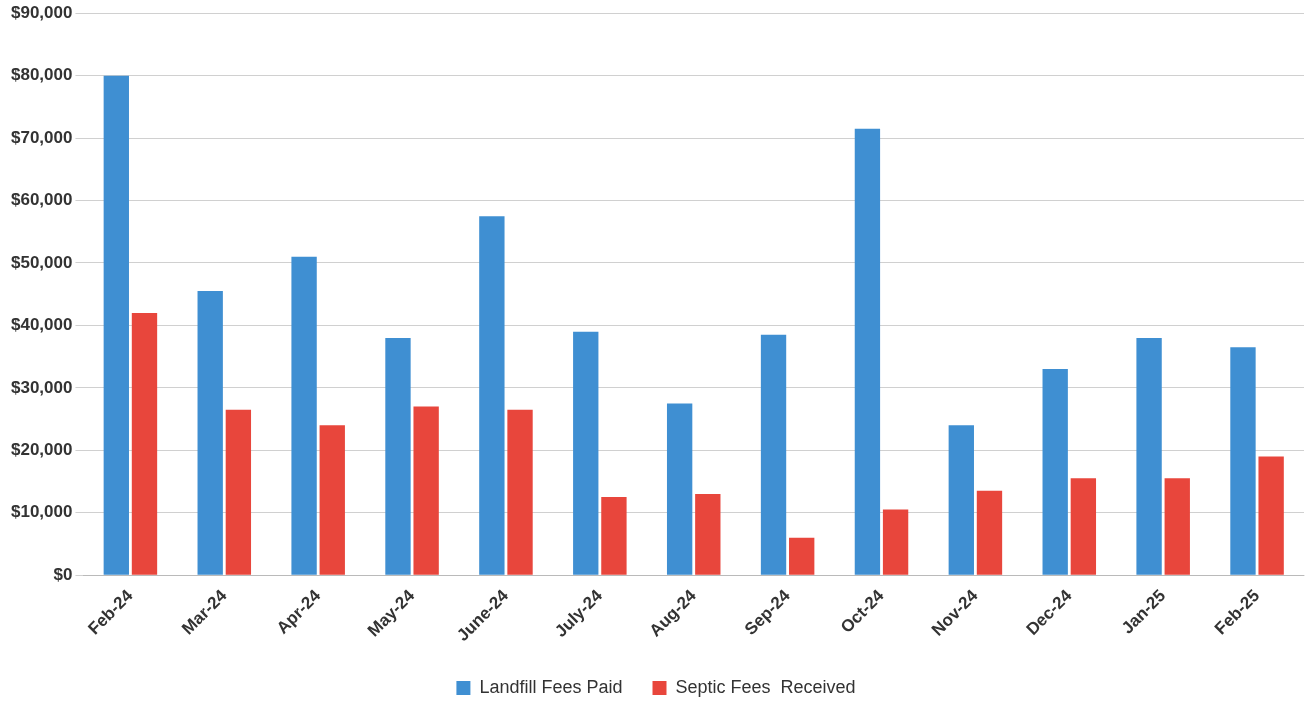 Image resolution: width=1314 pixels, height=713 pixels. Describe the element at coordinates (42, 387) in the screenshot. I see `y-tick-label: $30,000` at that location.